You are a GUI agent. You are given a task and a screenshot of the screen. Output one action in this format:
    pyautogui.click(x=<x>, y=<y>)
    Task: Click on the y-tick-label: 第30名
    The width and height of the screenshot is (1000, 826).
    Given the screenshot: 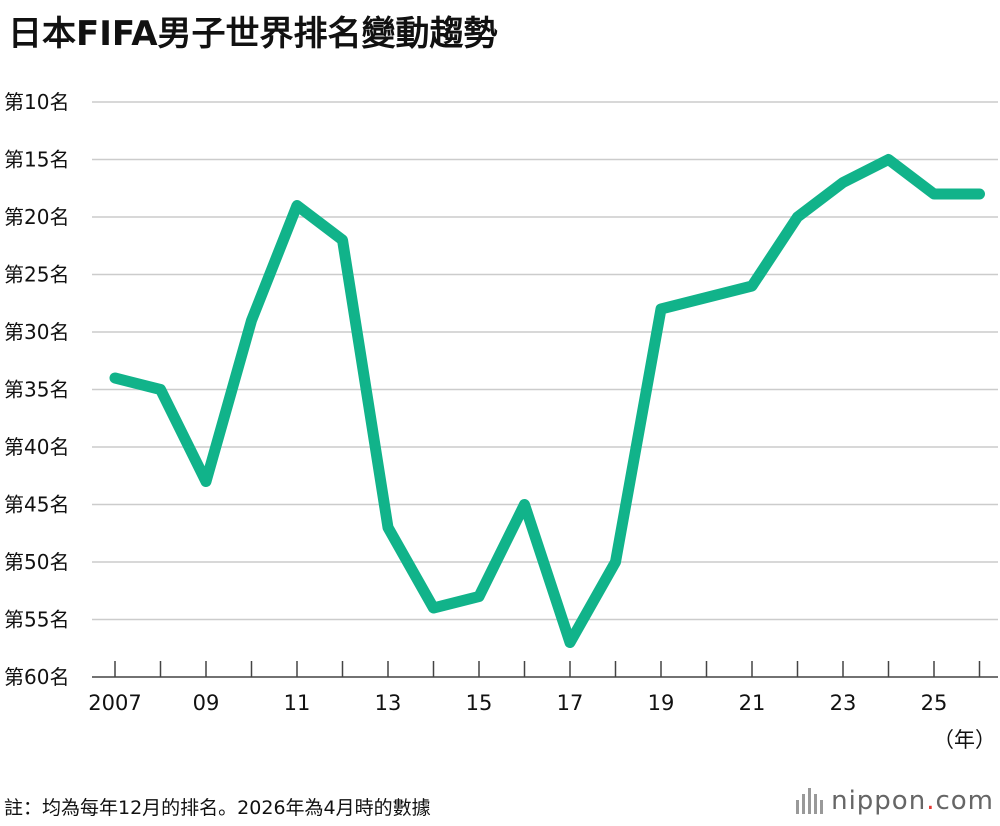 What is the action you would take?
    pyautogui.click(x=36, y=332)
    